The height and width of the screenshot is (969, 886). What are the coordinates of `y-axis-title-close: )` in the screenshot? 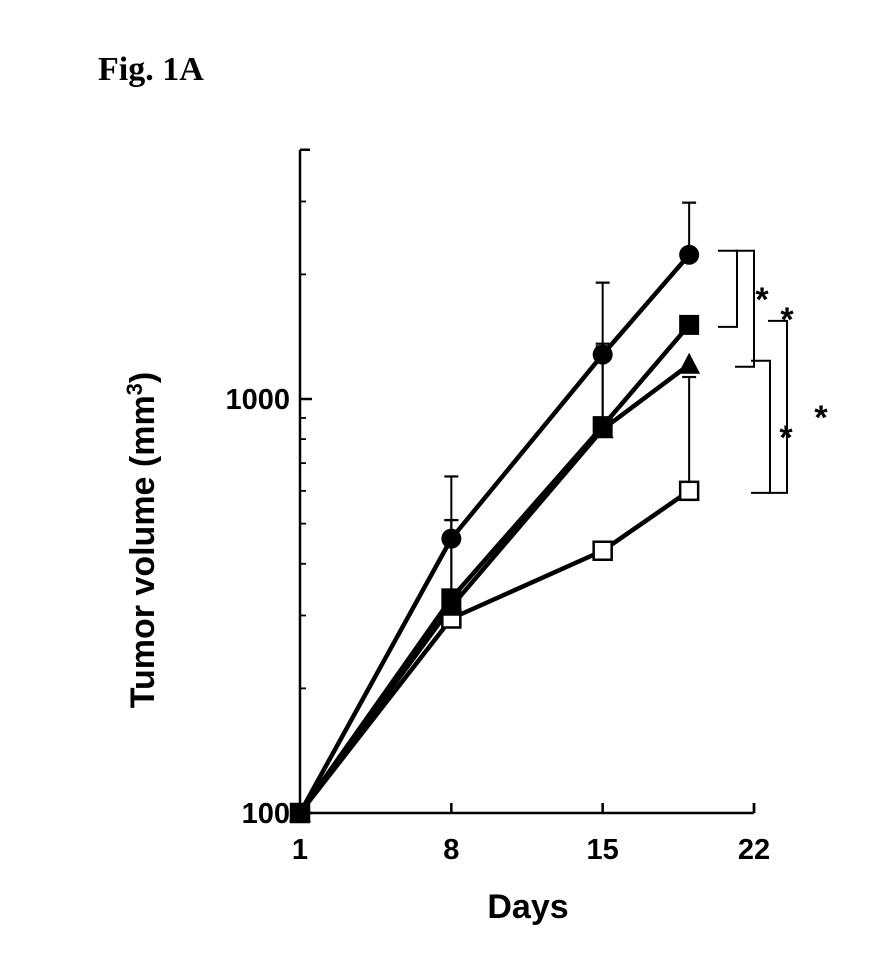 It's located at (143, 377).